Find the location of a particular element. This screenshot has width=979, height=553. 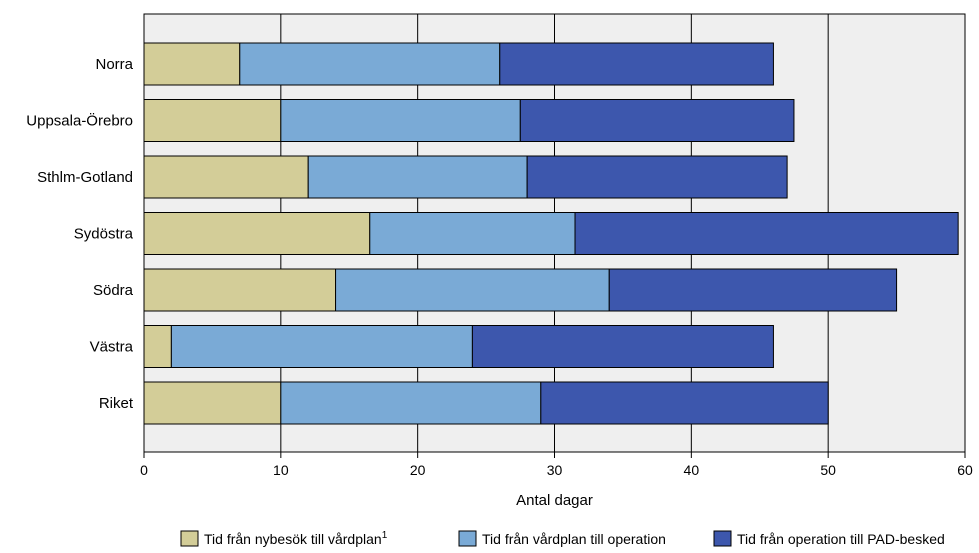

x-tick-label: 20 is located at coordinates (418, 470).